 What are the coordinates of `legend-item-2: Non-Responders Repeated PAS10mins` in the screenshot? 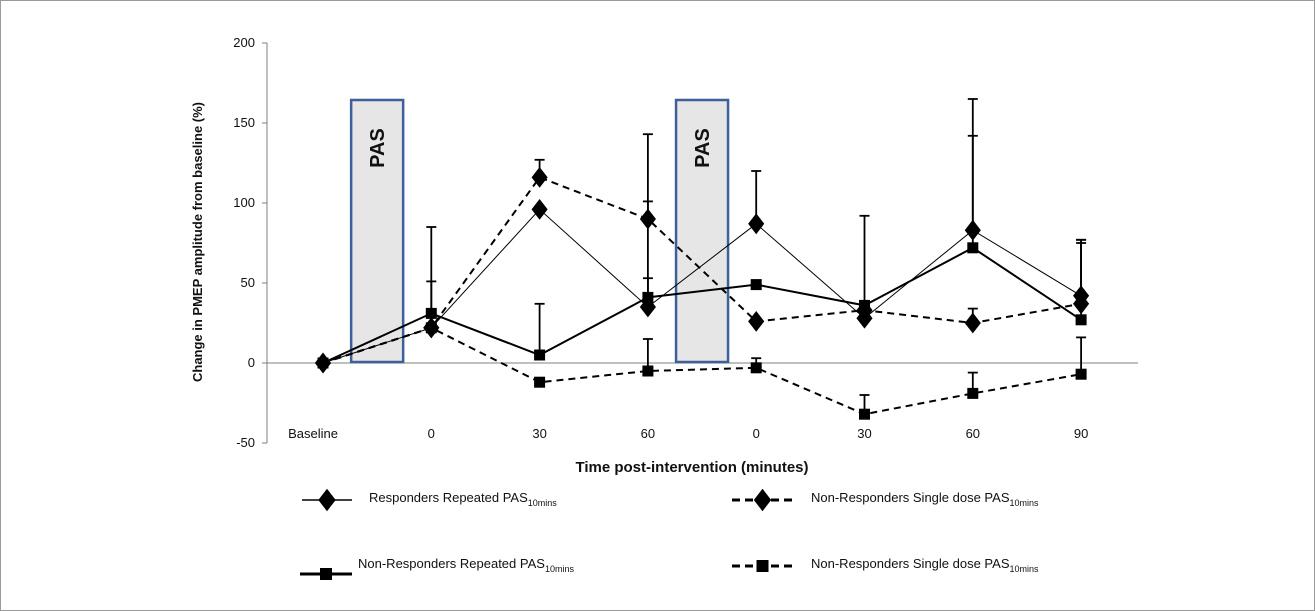 It's located at (437, 568).